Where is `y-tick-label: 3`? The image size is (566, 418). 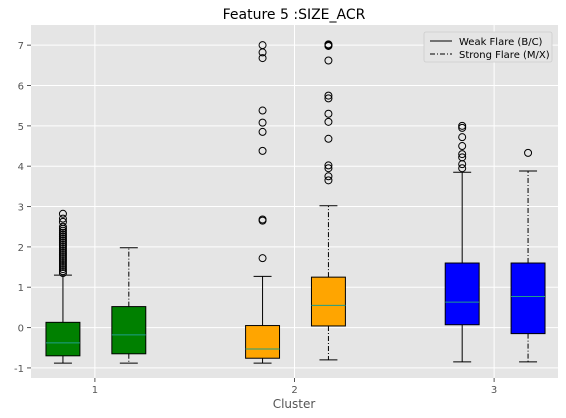 y-tick-label: 3 is located at coordinates (21, 208).